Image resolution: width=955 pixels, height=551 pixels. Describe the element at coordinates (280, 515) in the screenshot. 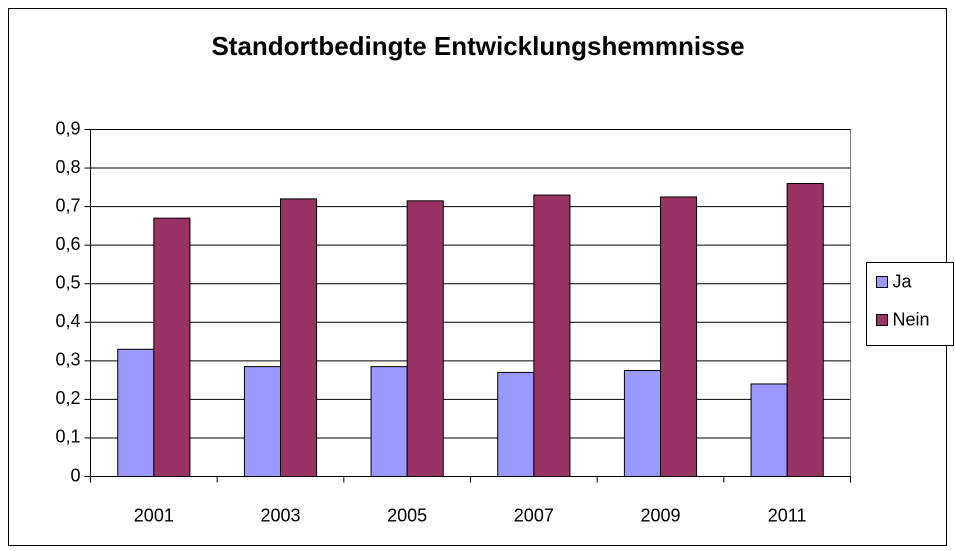

I see `x-tick-label: 2003` at that location.